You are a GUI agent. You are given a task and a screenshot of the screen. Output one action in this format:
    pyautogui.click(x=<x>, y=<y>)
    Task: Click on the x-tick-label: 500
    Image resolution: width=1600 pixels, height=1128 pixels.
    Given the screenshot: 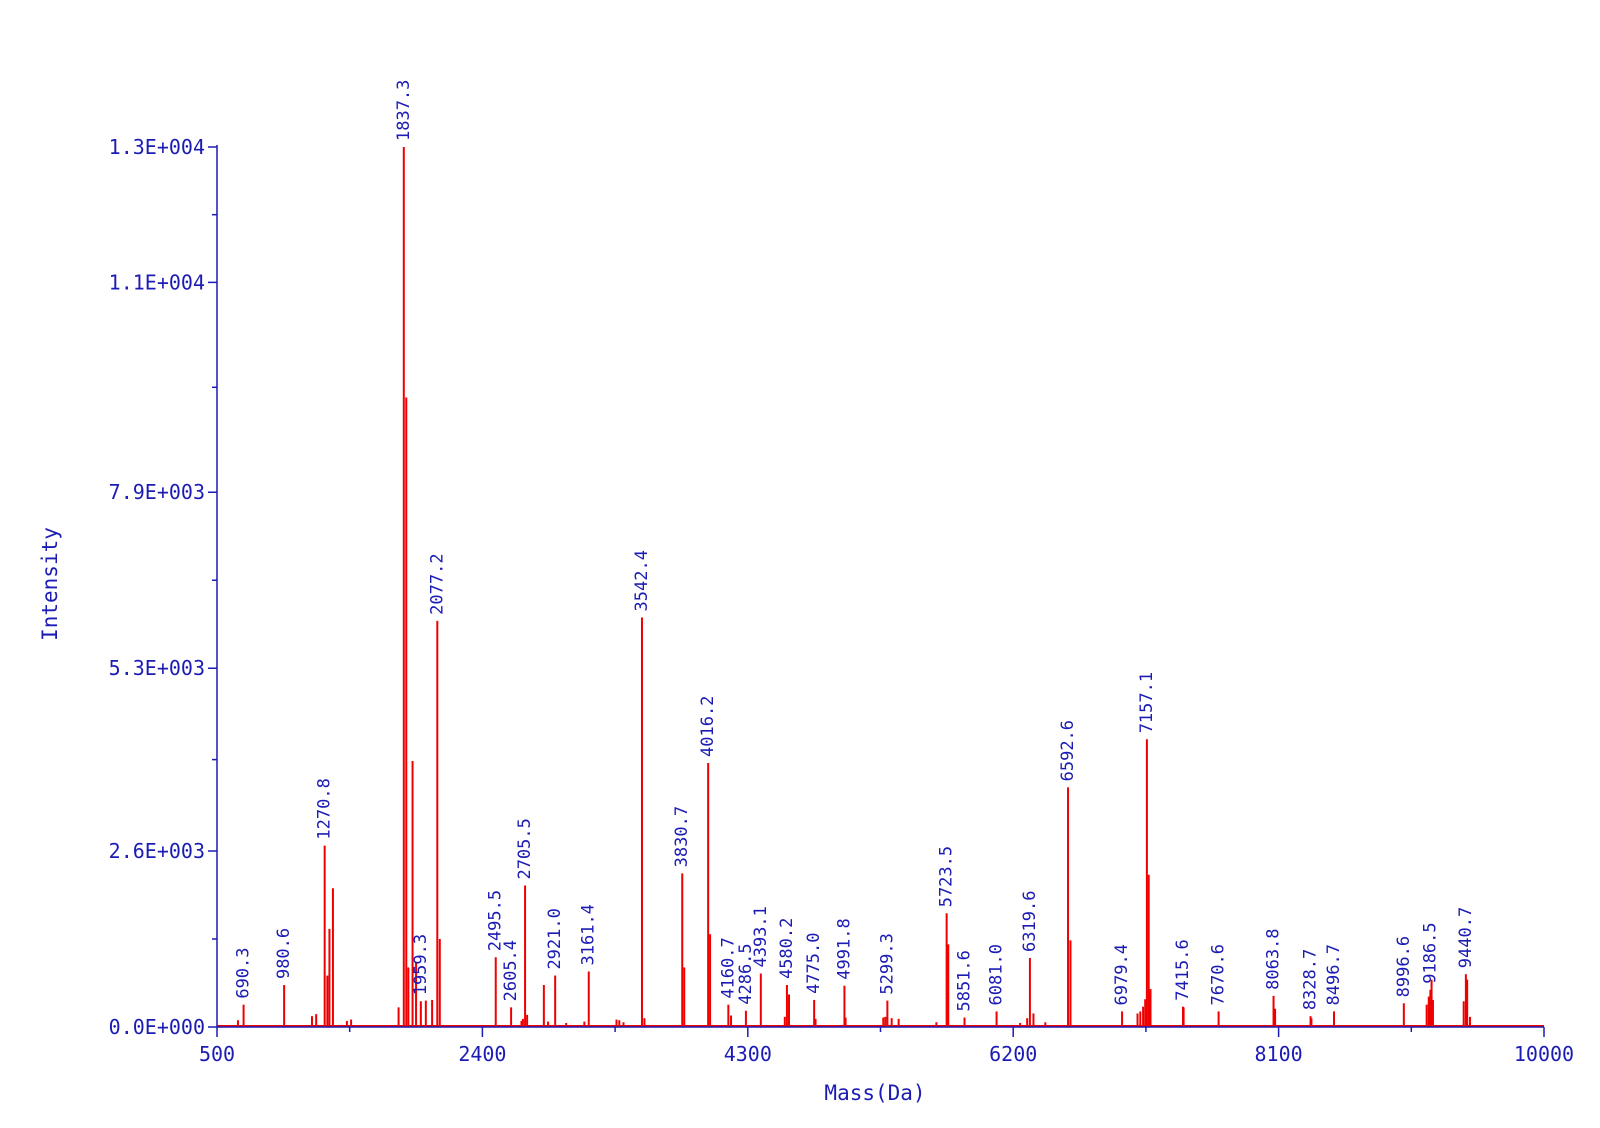 What is the action you would take?
    pyautogui.click(x=217, y=1054)
    